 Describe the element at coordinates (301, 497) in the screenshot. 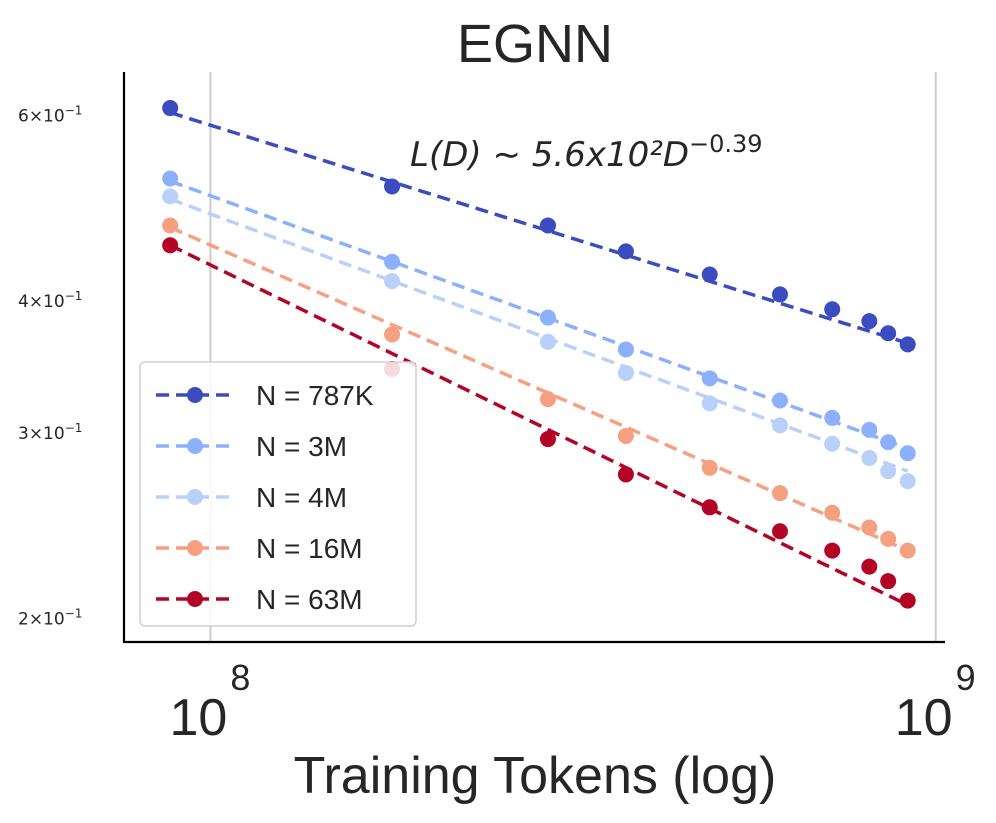

I see `legend-label-2: N = 4M` at that location.